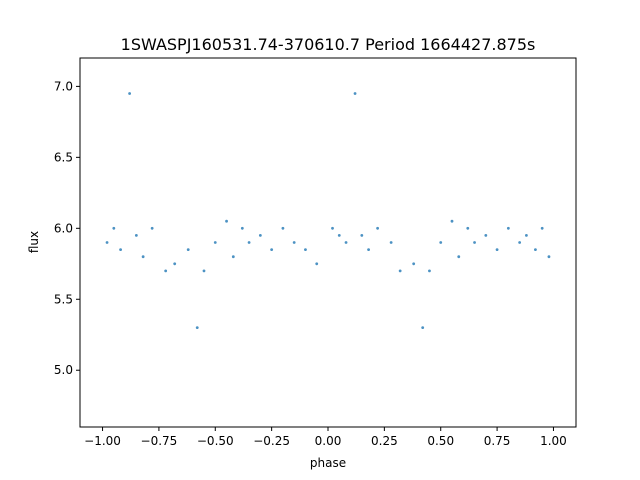  I want to click on x-tick-label: 1.00, so click(553, 441).